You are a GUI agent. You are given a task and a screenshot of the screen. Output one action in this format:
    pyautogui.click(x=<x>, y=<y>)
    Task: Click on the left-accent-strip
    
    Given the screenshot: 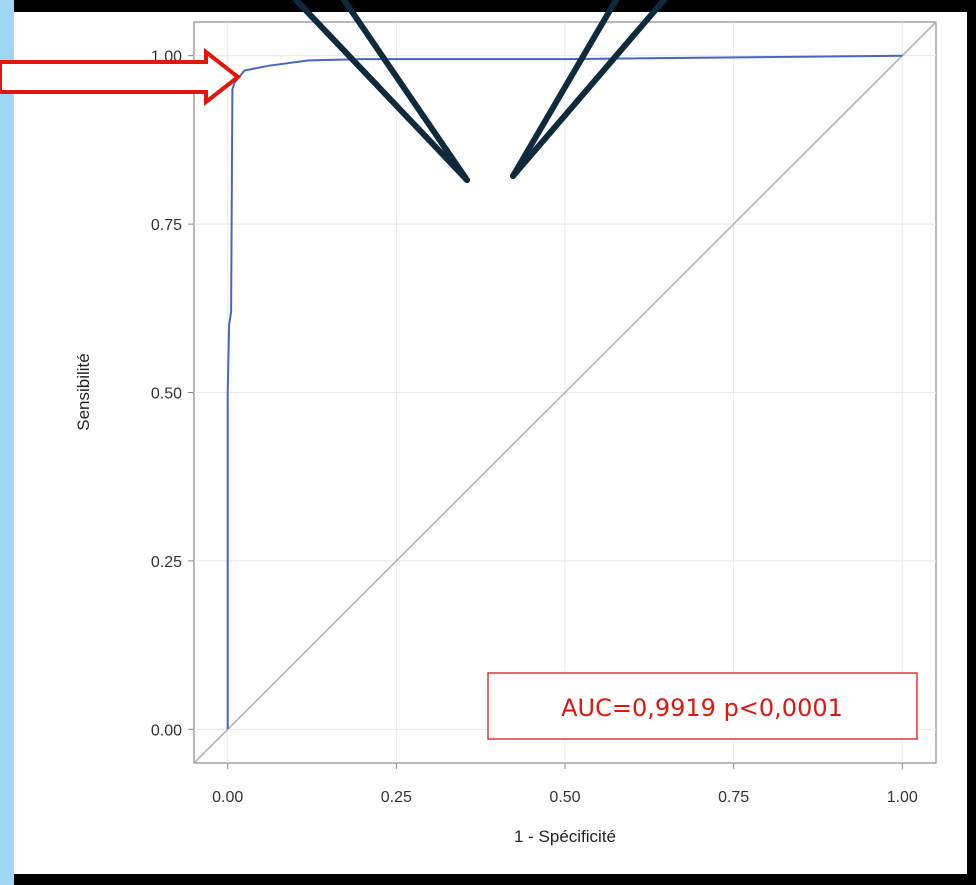 What is the action you would take?
    pyautogui.click(x=7, y=442)
    